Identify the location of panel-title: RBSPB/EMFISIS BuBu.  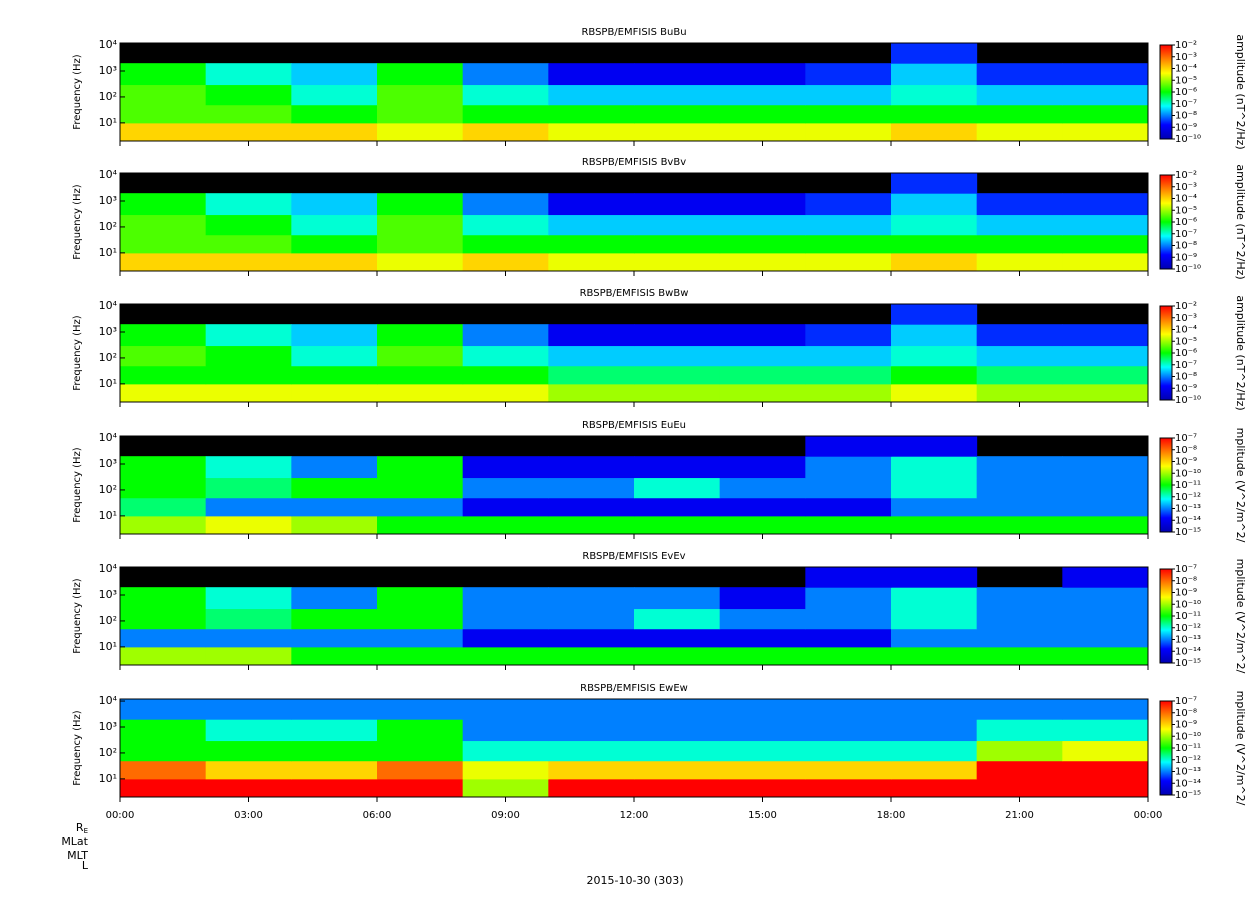
(633, 32).